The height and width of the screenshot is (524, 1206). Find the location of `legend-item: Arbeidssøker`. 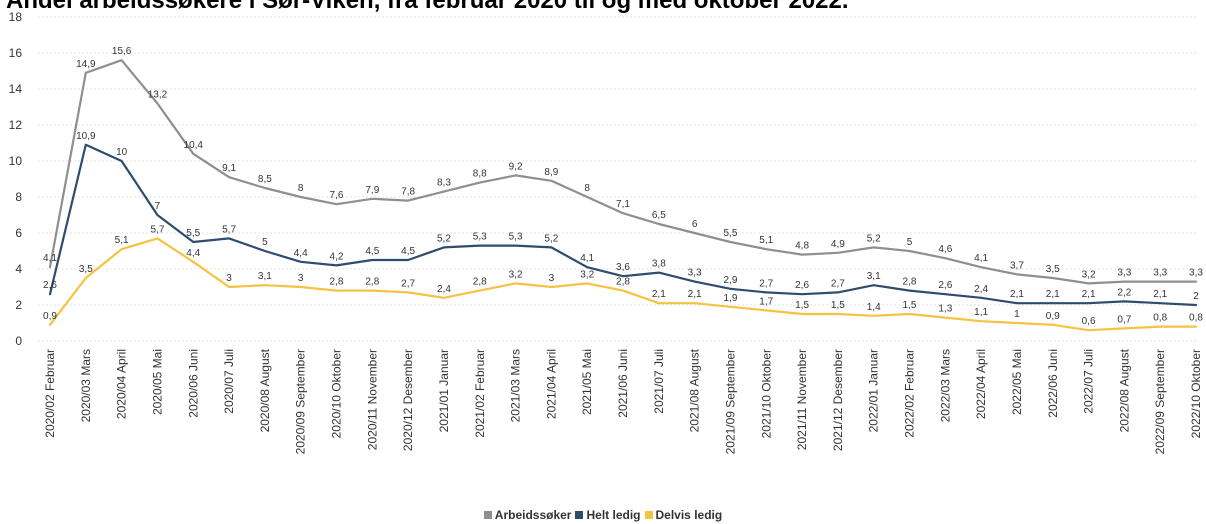

legend-item: Arbeidssøker is located at coordinates (528, 515).